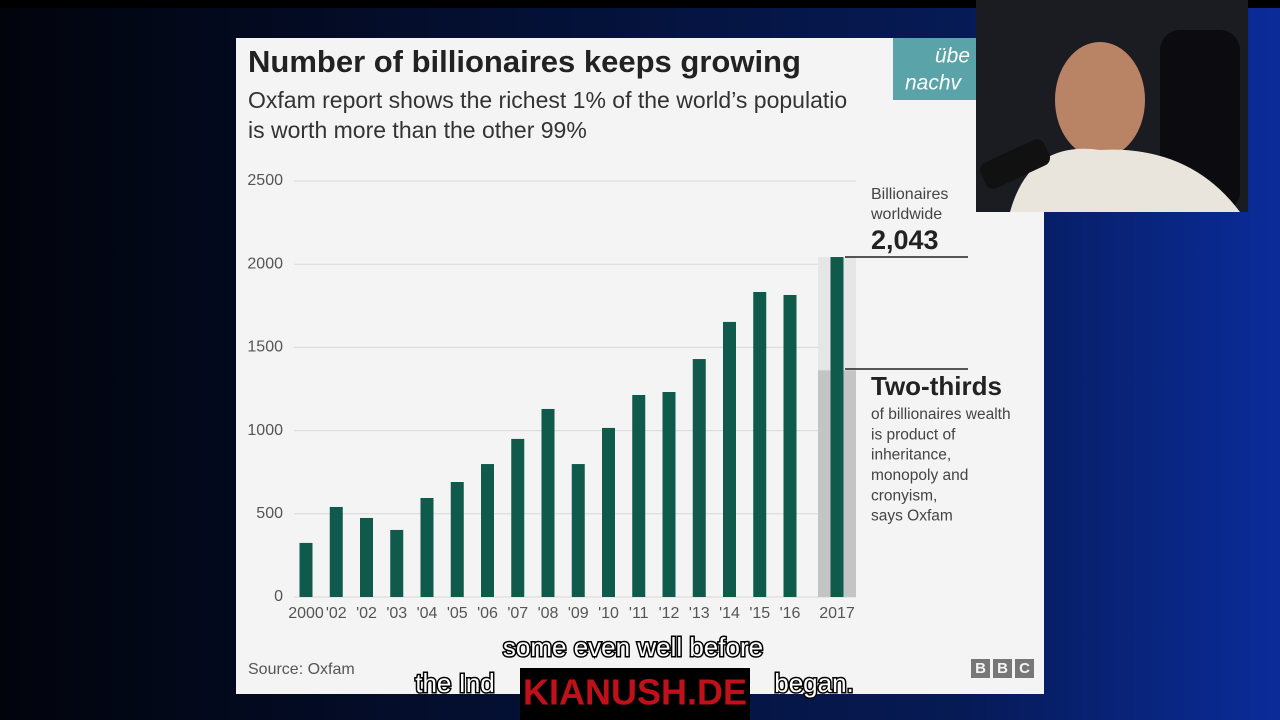 The image size is (1280, 720). What do you see at coordinates (548, 613) in the screenshot?
I see `x-tick-label: '08` at bounding box center [548, 613].